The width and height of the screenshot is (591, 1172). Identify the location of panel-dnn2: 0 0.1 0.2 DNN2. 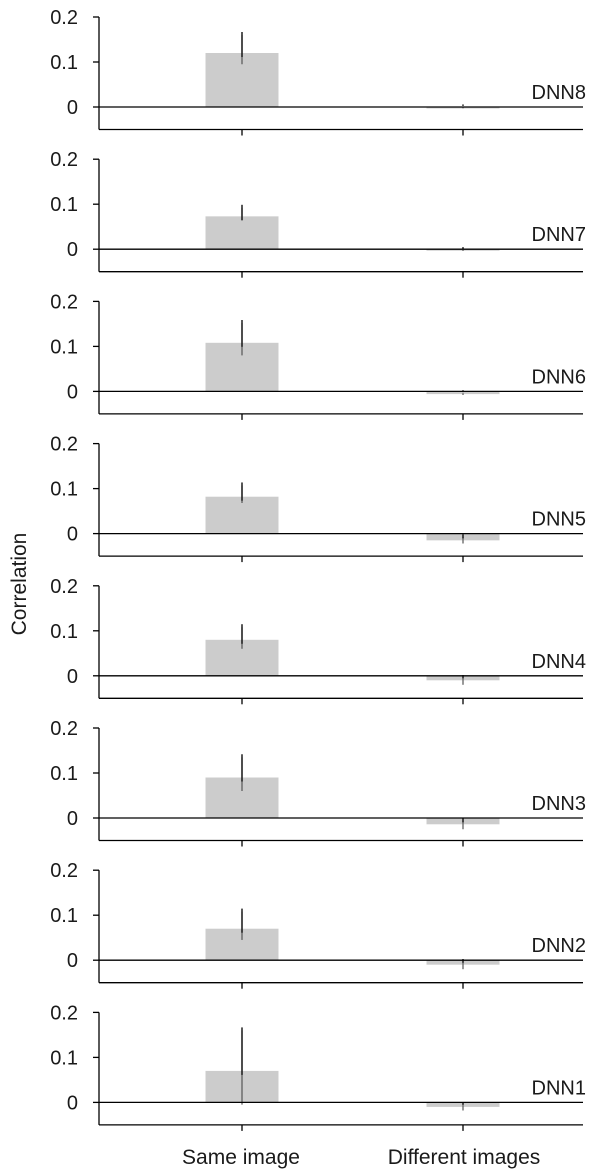
(318, 924).